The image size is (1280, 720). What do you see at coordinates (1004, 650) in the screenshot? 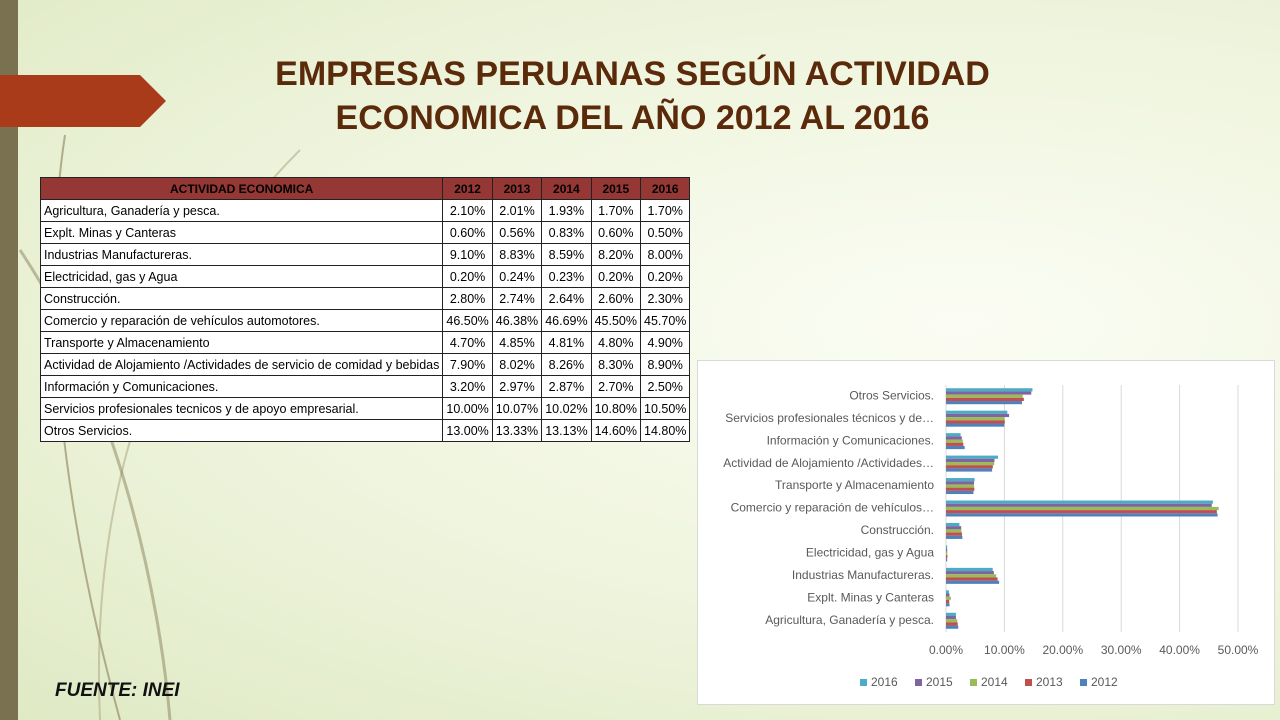
I see `x-tick-label: 10.00%` at bounding box center [1004, 650].